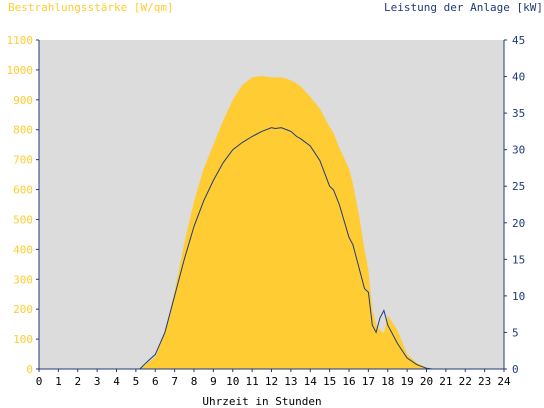 This screenshot has height=408, width=544. Describe the element at coordinates (504, 381) in the screenshot. I see `x-tick-label: 24` at that location.